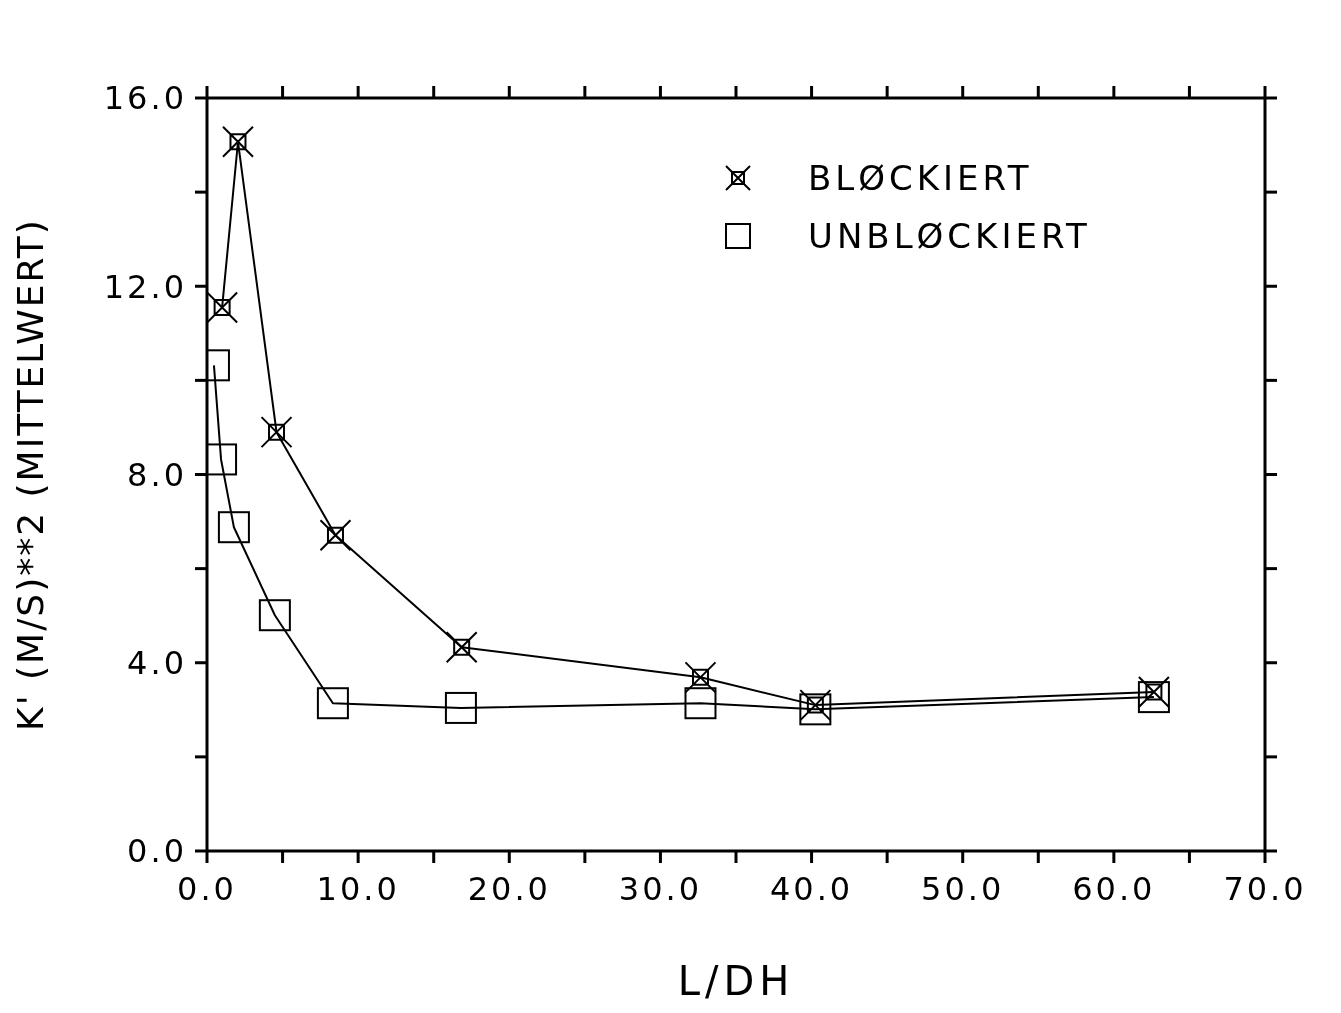  What do you see at coordinates (145, 286) in the screenshot?
I see `y-tick-label: 12.0` at bounding box center [145, 286].